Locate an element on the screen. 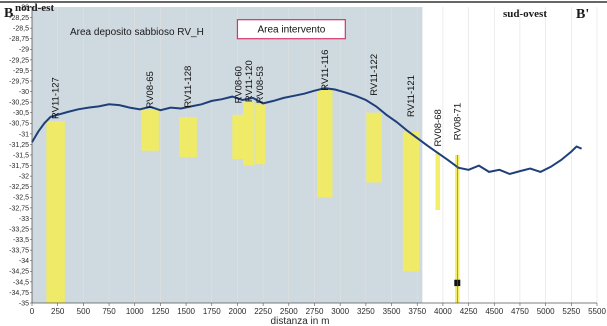 This screenshot has height=326, width=607. x-tick-label: 1750 is located at coordinates (212, 311).